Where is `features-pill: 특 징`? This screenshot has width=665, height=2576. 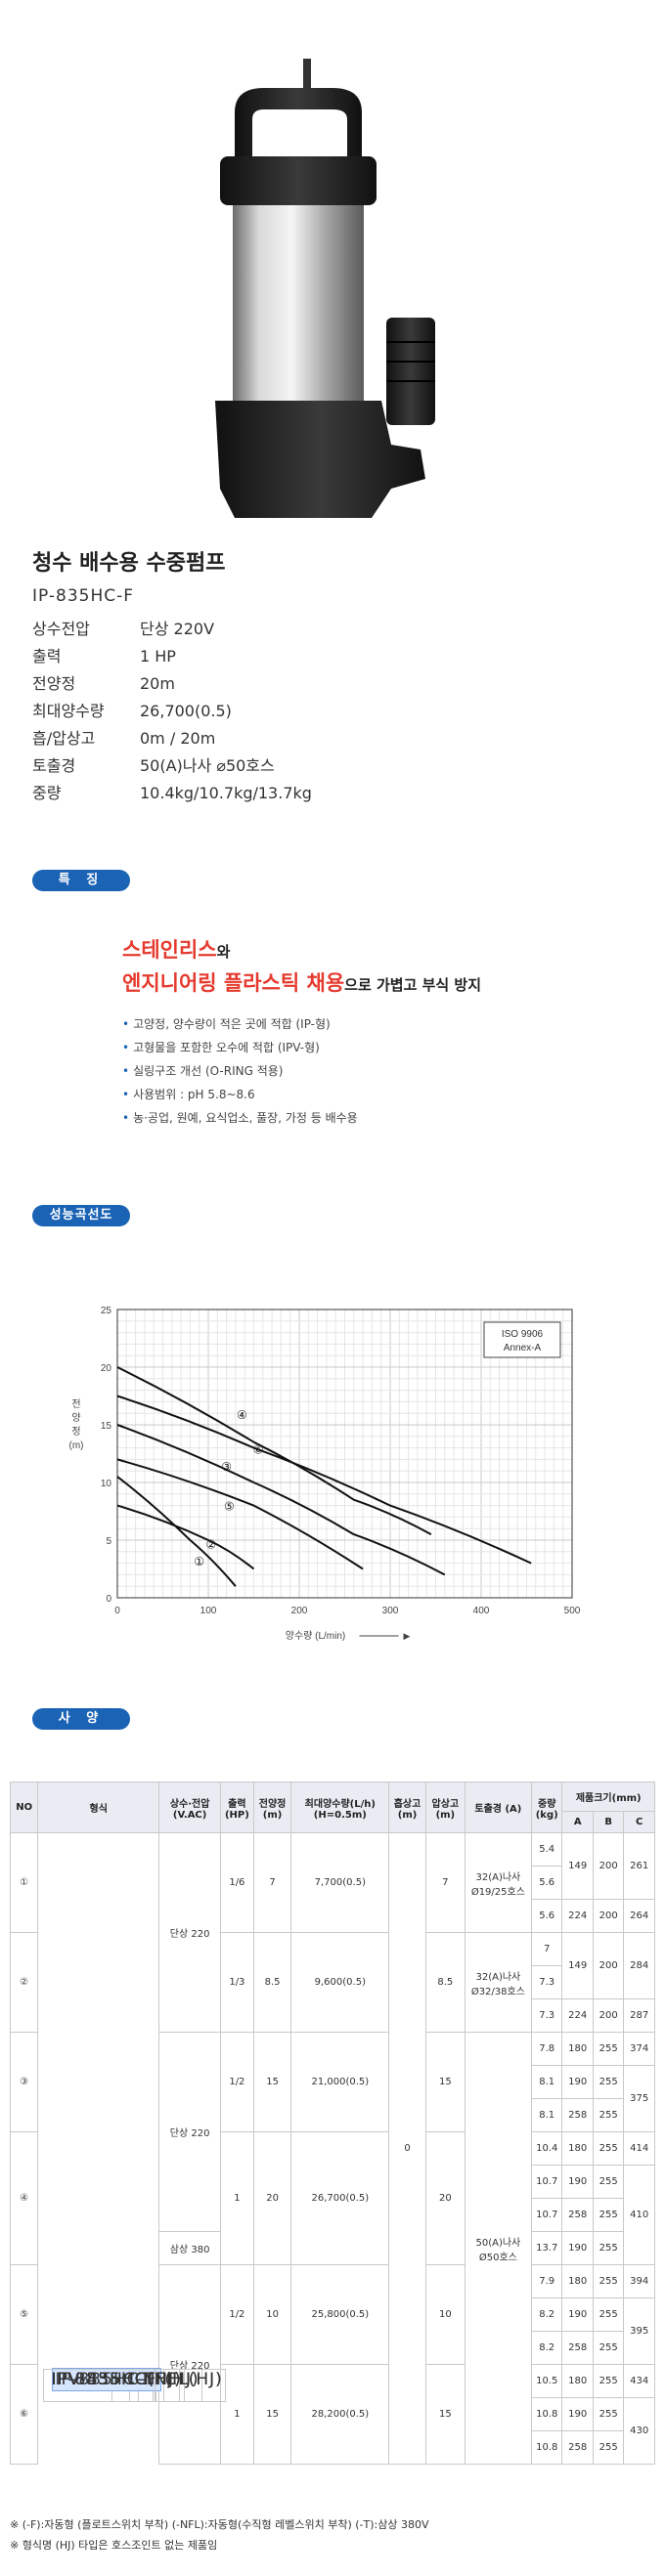 features-pill: 특 징 is located at coordinates (81, 880).